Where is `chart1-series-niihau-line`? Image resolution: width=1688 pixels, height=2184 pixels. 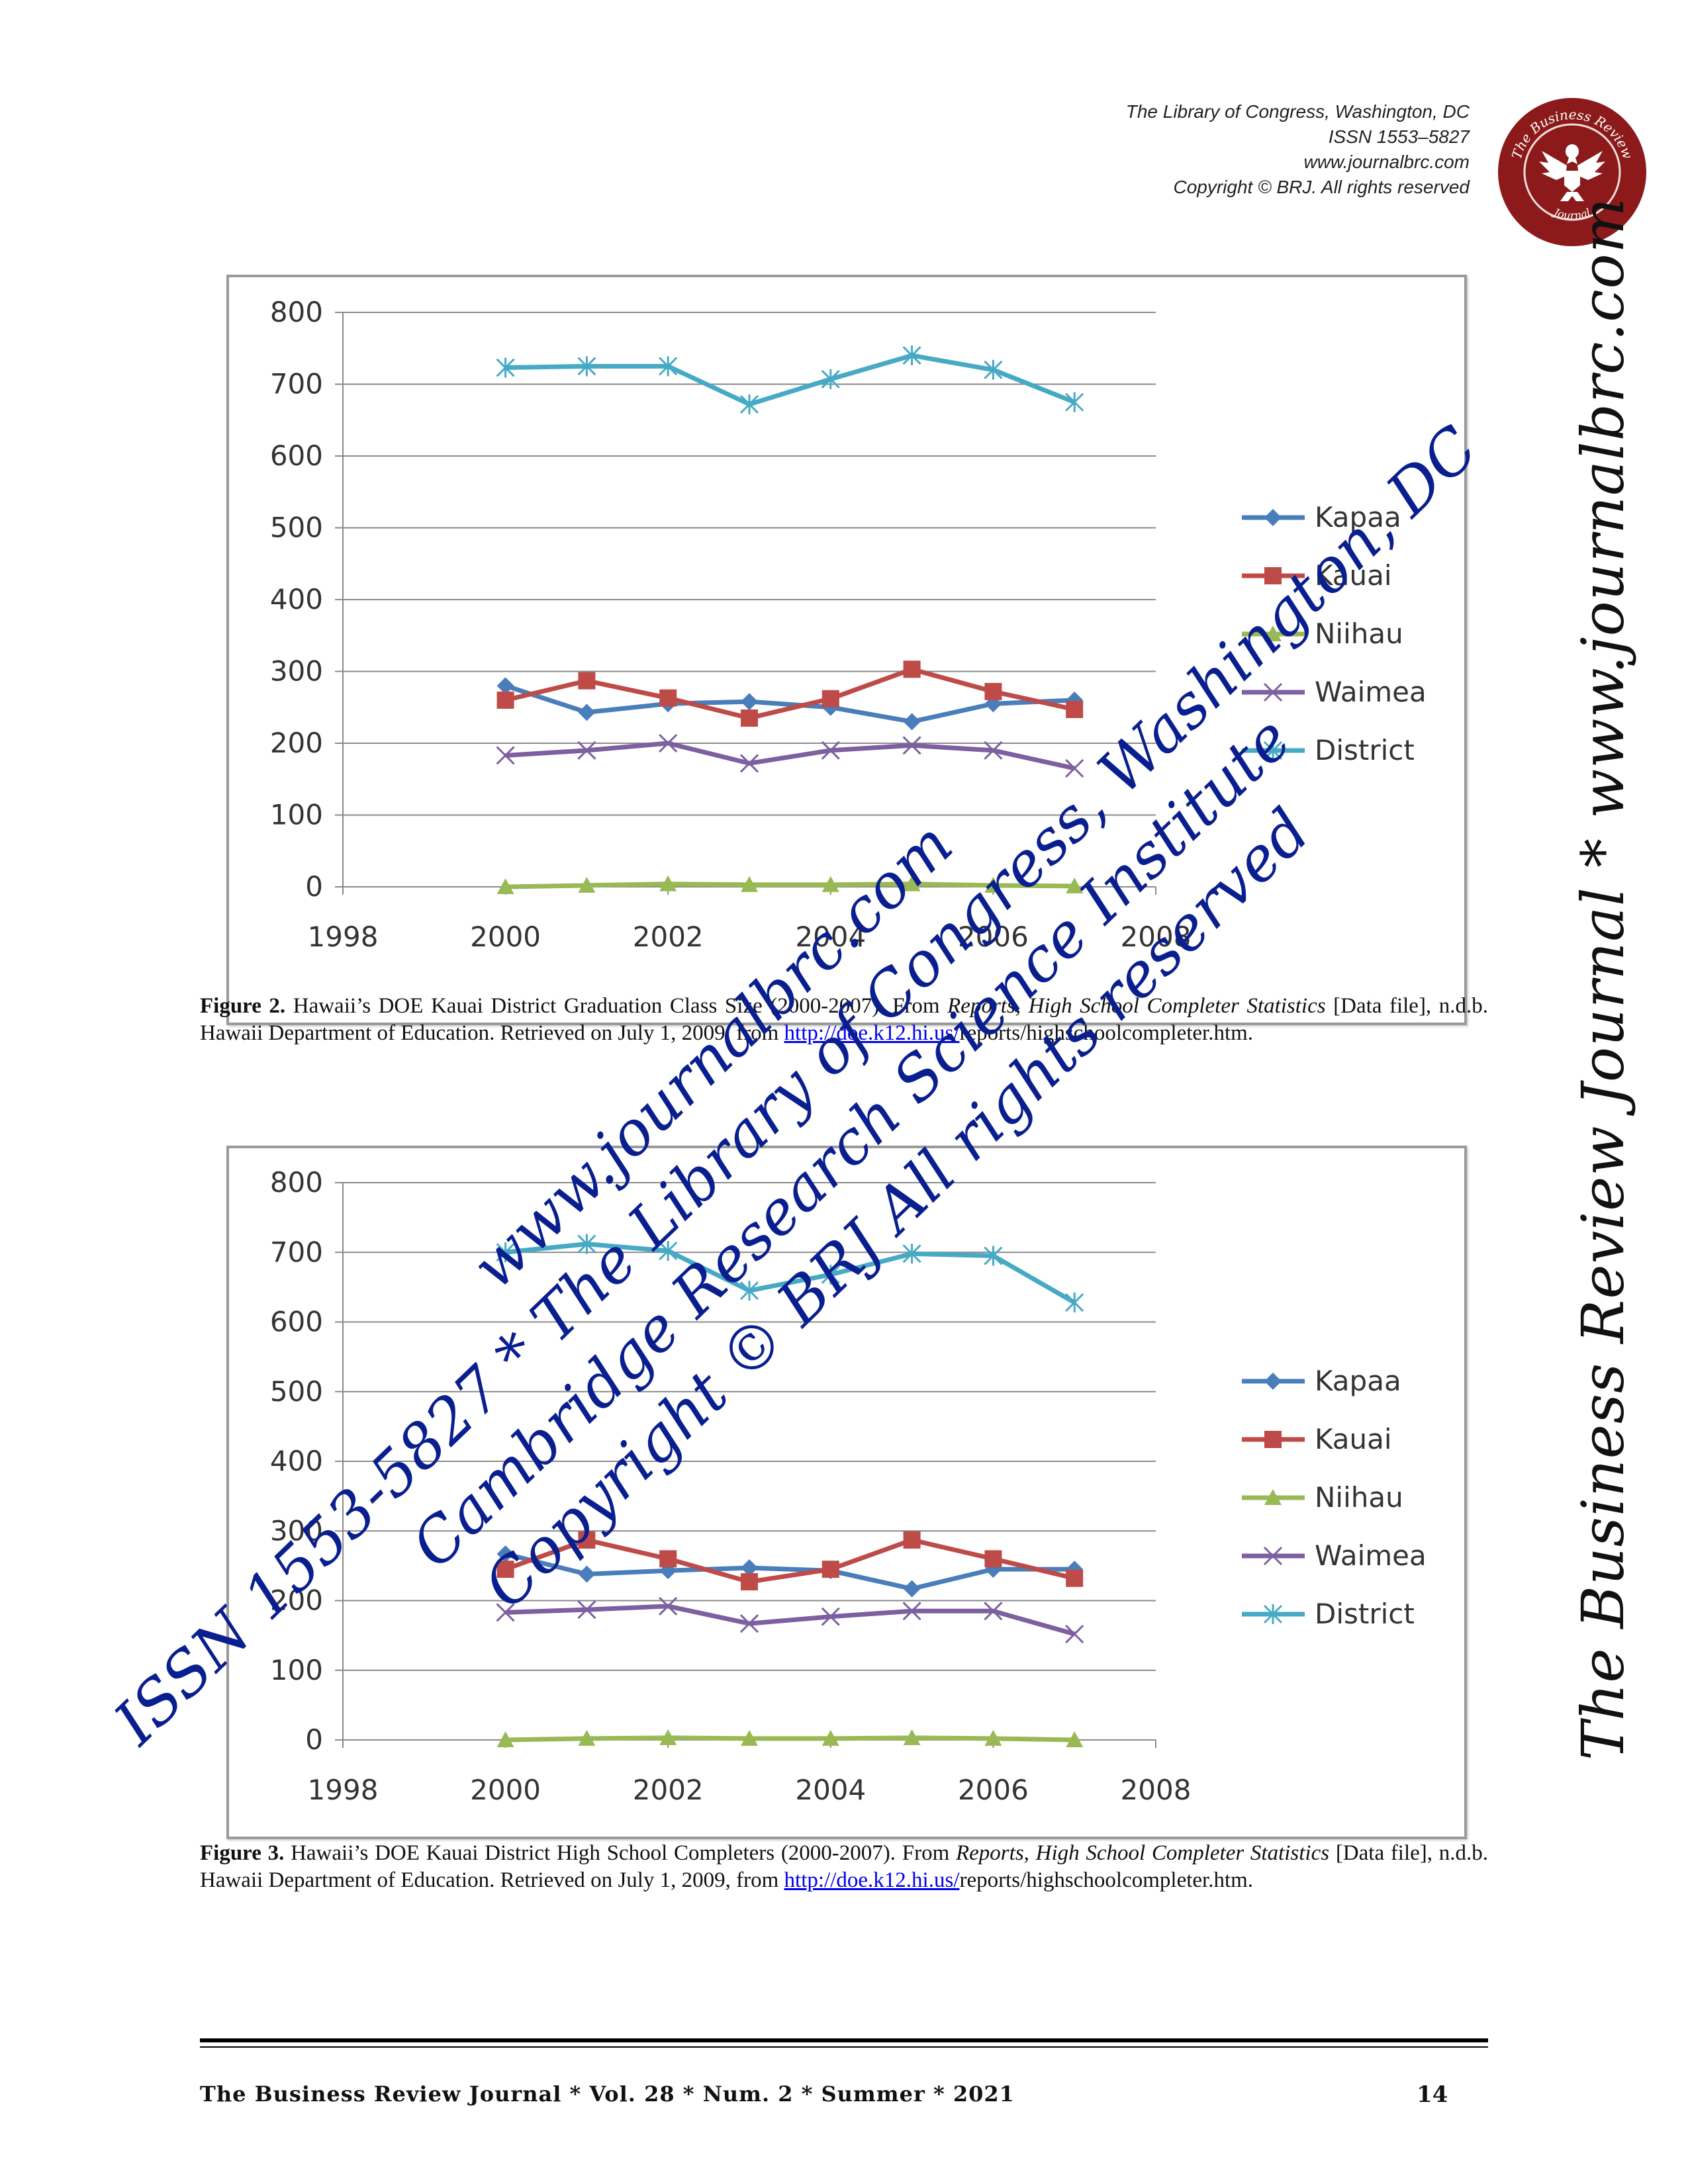 chart1-series-niihau-line is located at coordinates (790, 886).